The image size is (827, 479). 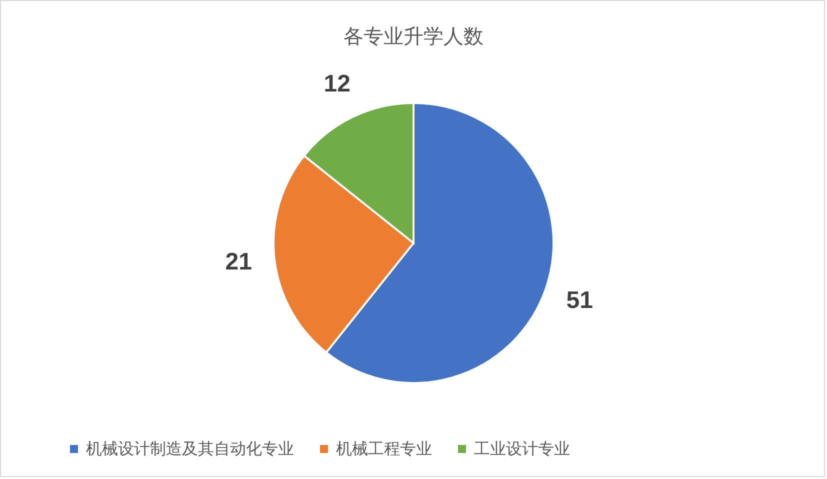 I want to click on legend-label: 机械设计制造及其自动化专业, so click(x=190, y=449).